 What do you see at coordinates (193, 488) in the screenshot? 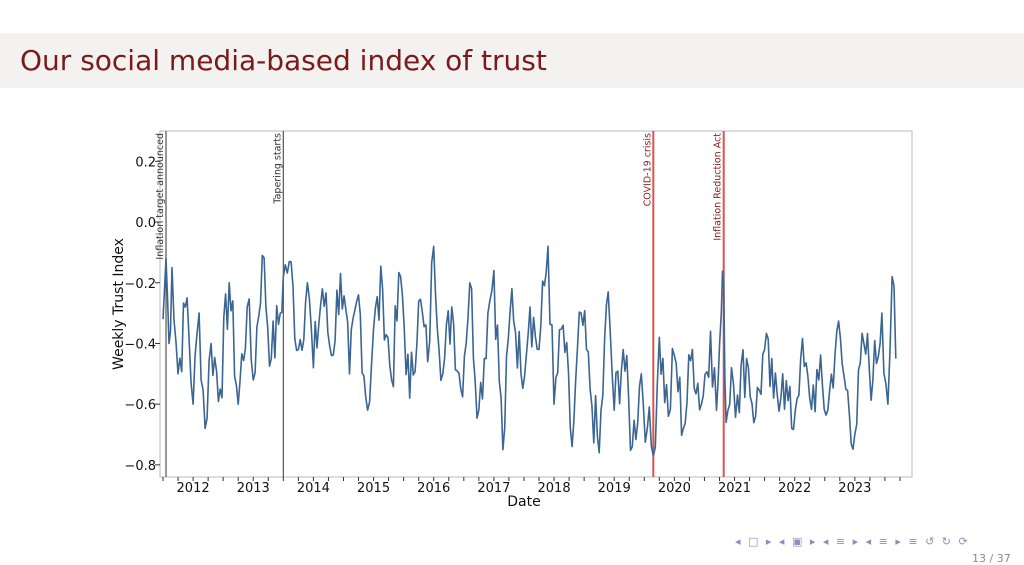
I see `x-tick-label: 2012` at bounding box center [193, 488].